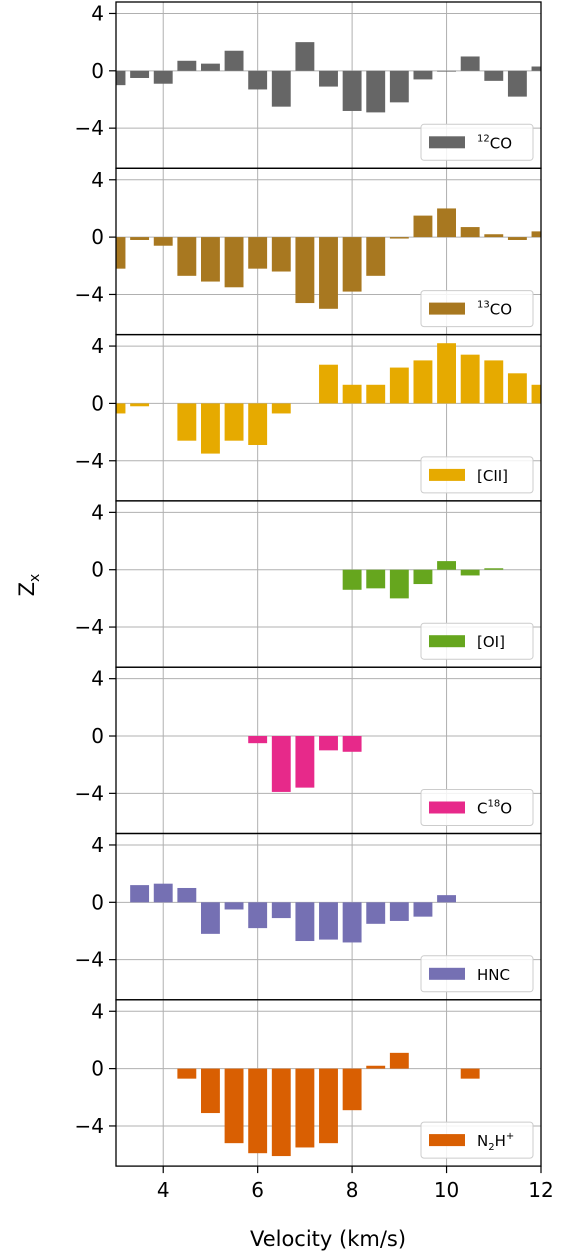  I want to click on legend-label-sup: 18, so click(493, 804).